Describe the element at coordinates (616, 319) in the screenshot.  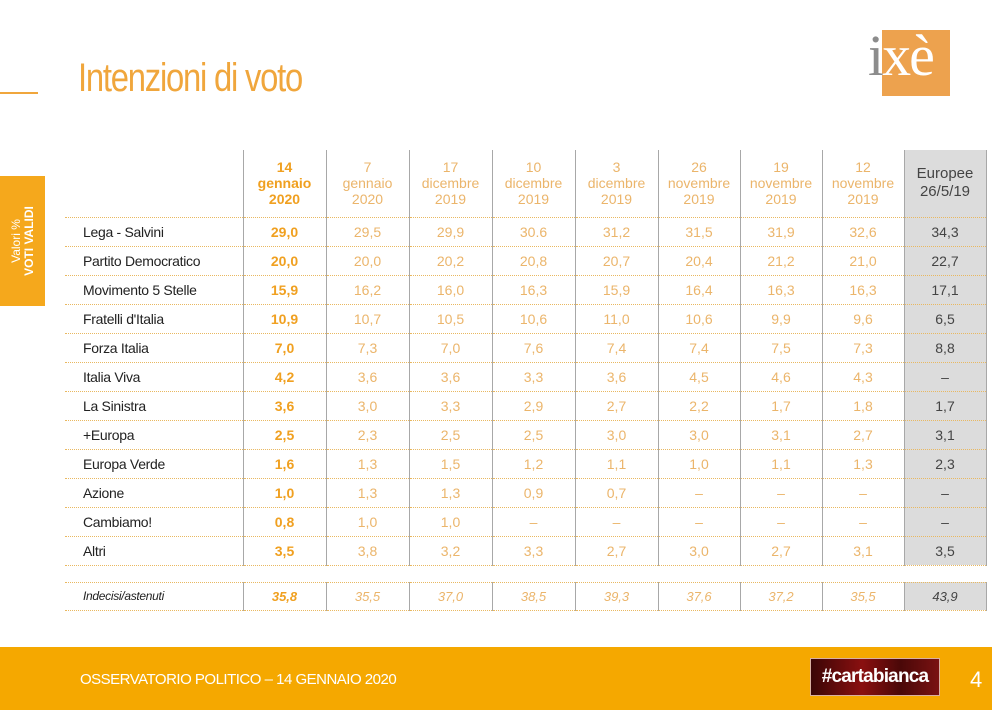
I see `value-cell: 11,0` at that location.